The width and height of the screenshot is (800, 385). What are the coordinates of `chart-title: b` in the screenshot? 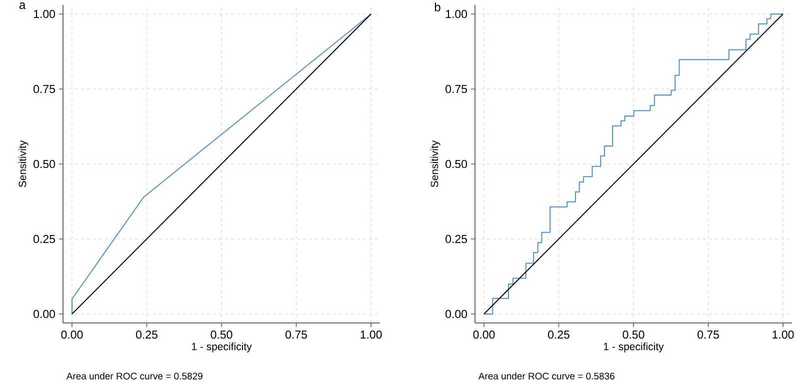 It's located at (437, 7).